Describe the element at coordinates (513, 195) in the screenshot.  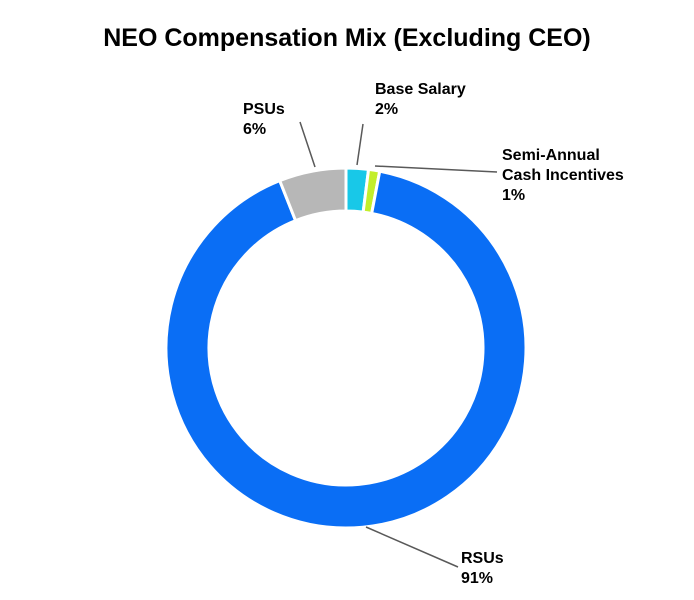
I see `slice-value-semi-annual-cash-incentives: 1%` at that location.